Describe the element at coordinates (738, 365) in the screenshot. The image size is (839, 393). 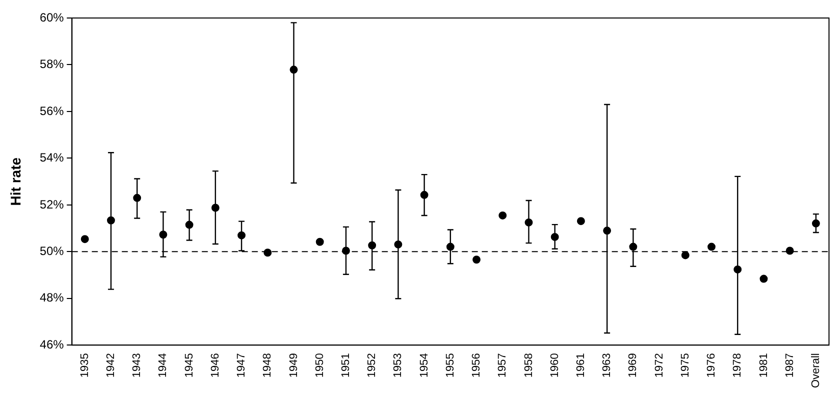
I see `x-tick-label: 1978` at that location.